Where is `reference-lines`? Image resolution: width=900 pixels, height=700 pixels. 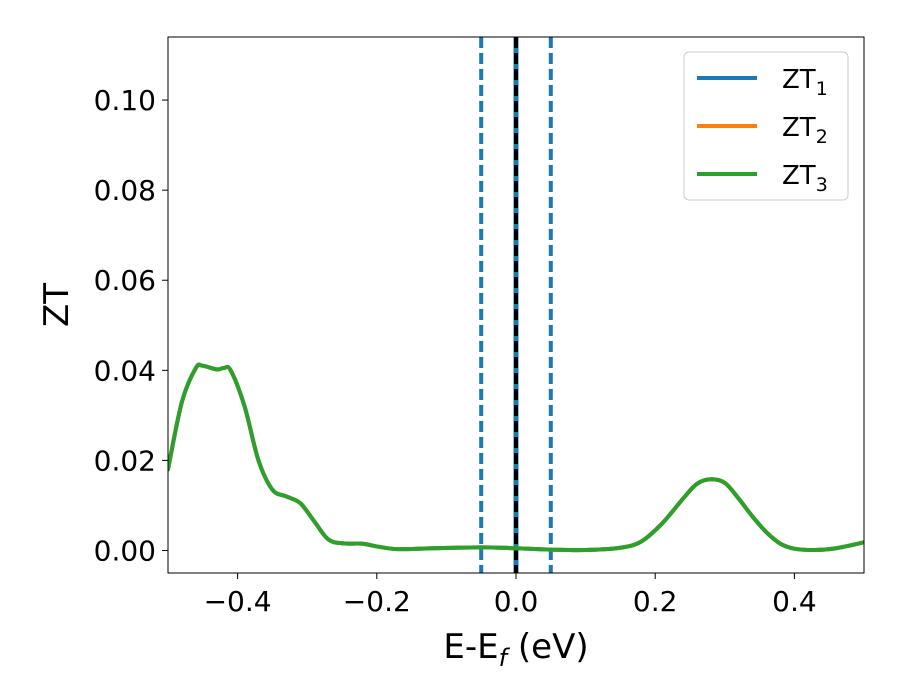
reference-lines is located at coordinates (516, 305).